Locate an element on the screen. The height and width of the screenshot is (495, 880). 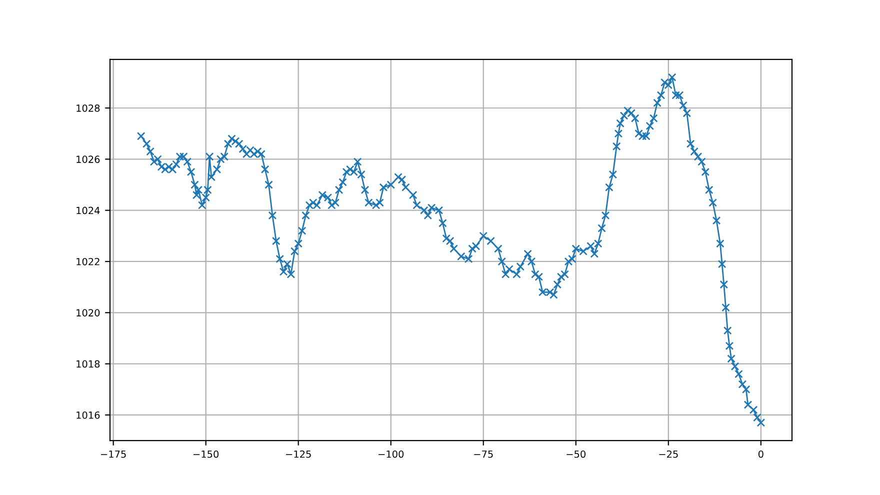
y-tick-label: 1028 is located at coordinates (88, 108).